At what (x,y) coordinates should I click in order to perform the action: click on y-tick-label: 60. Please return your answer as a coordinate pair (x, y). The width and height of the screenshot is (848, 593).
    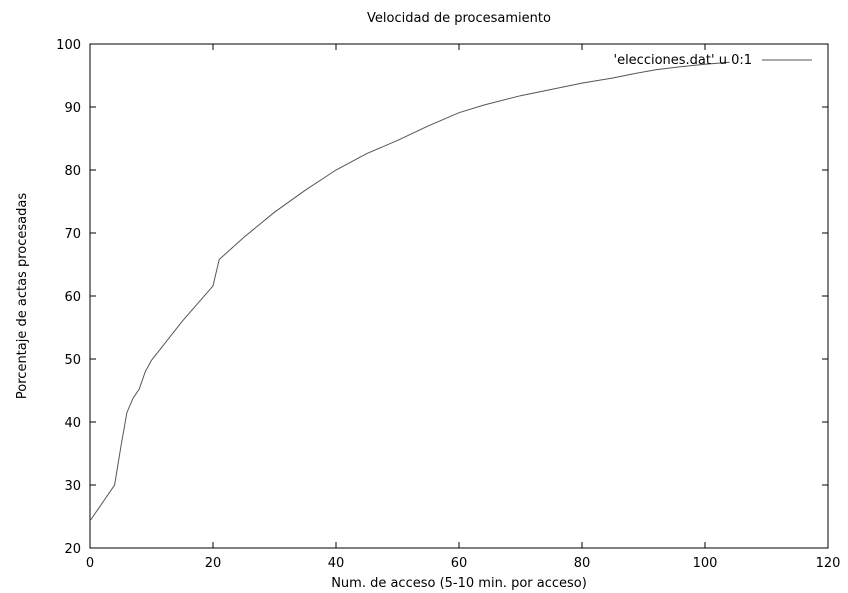
    Looking at the image, I should click on (72, 297).